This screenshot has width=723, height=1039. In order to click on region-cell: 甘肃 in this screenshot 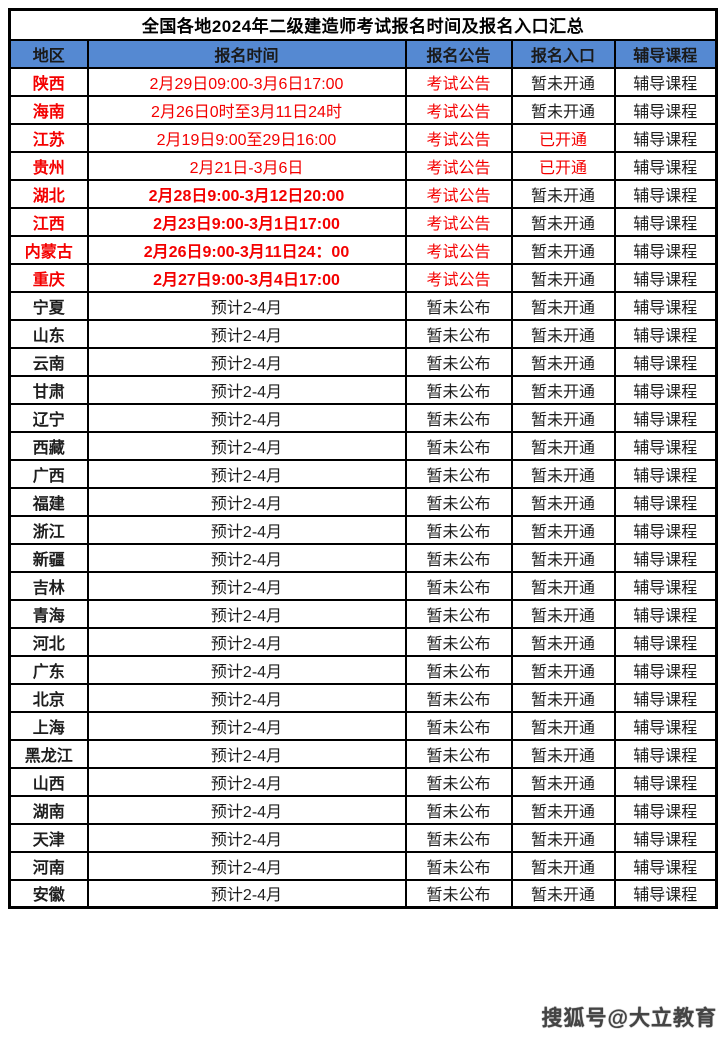, I will do `click(48, 389)`.